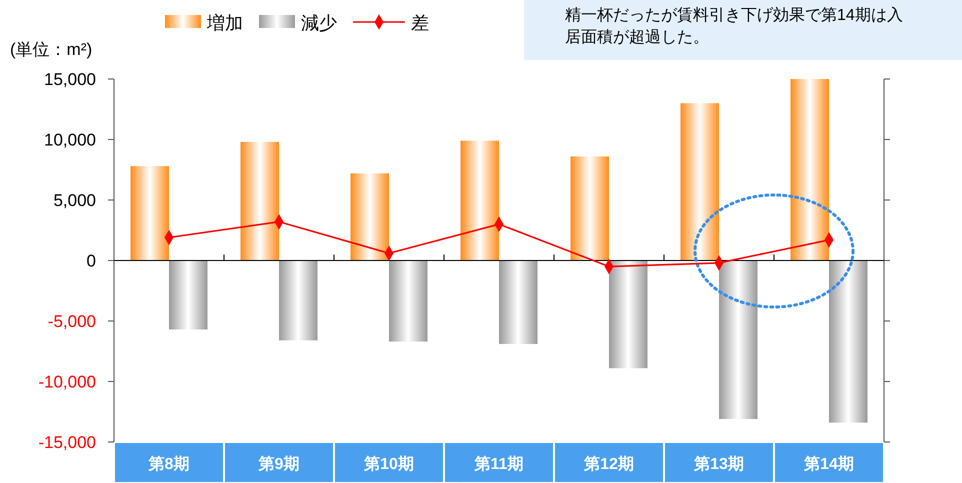 This screenshot has width=962, height=483. Describe the element at coordinates (608, 464) in the screenshot. I see `x-tick-label: 第12期` at that location.